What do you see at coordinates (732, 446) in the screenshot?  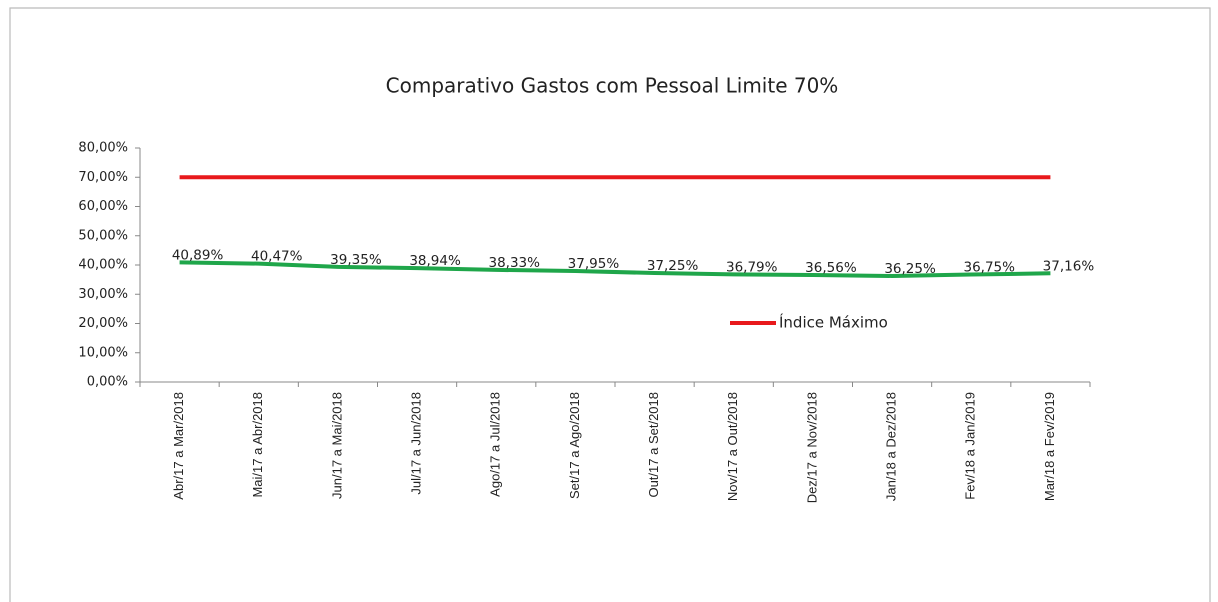 I see `x-tick-label: Nov/17 a Out/2018` at bounding box center [732, 446].